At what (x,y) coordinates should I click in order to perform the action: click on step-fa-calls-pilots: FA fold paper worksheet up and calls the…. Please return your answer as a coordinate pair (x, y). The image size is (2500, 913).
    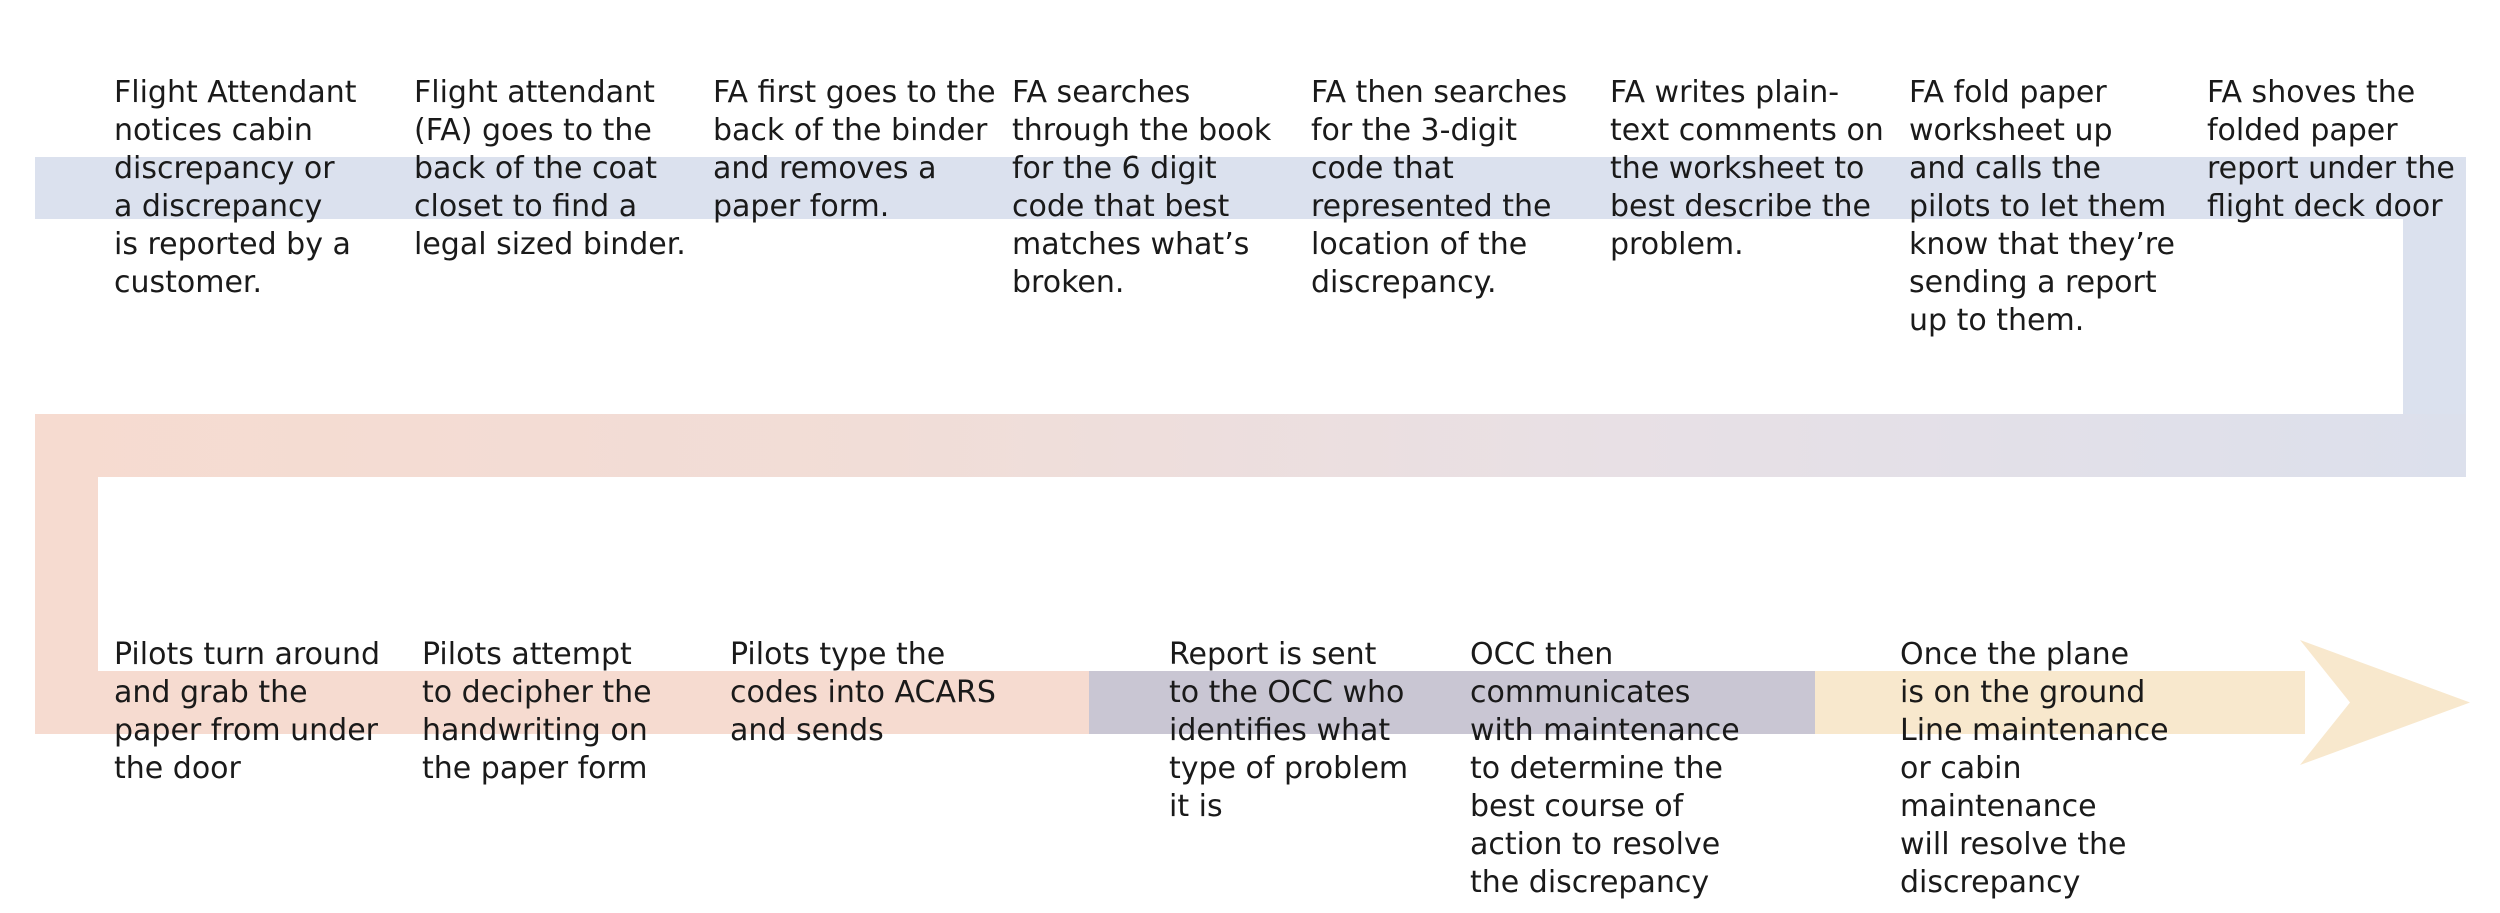
    Looking at the image, I should click on (2042, 206).